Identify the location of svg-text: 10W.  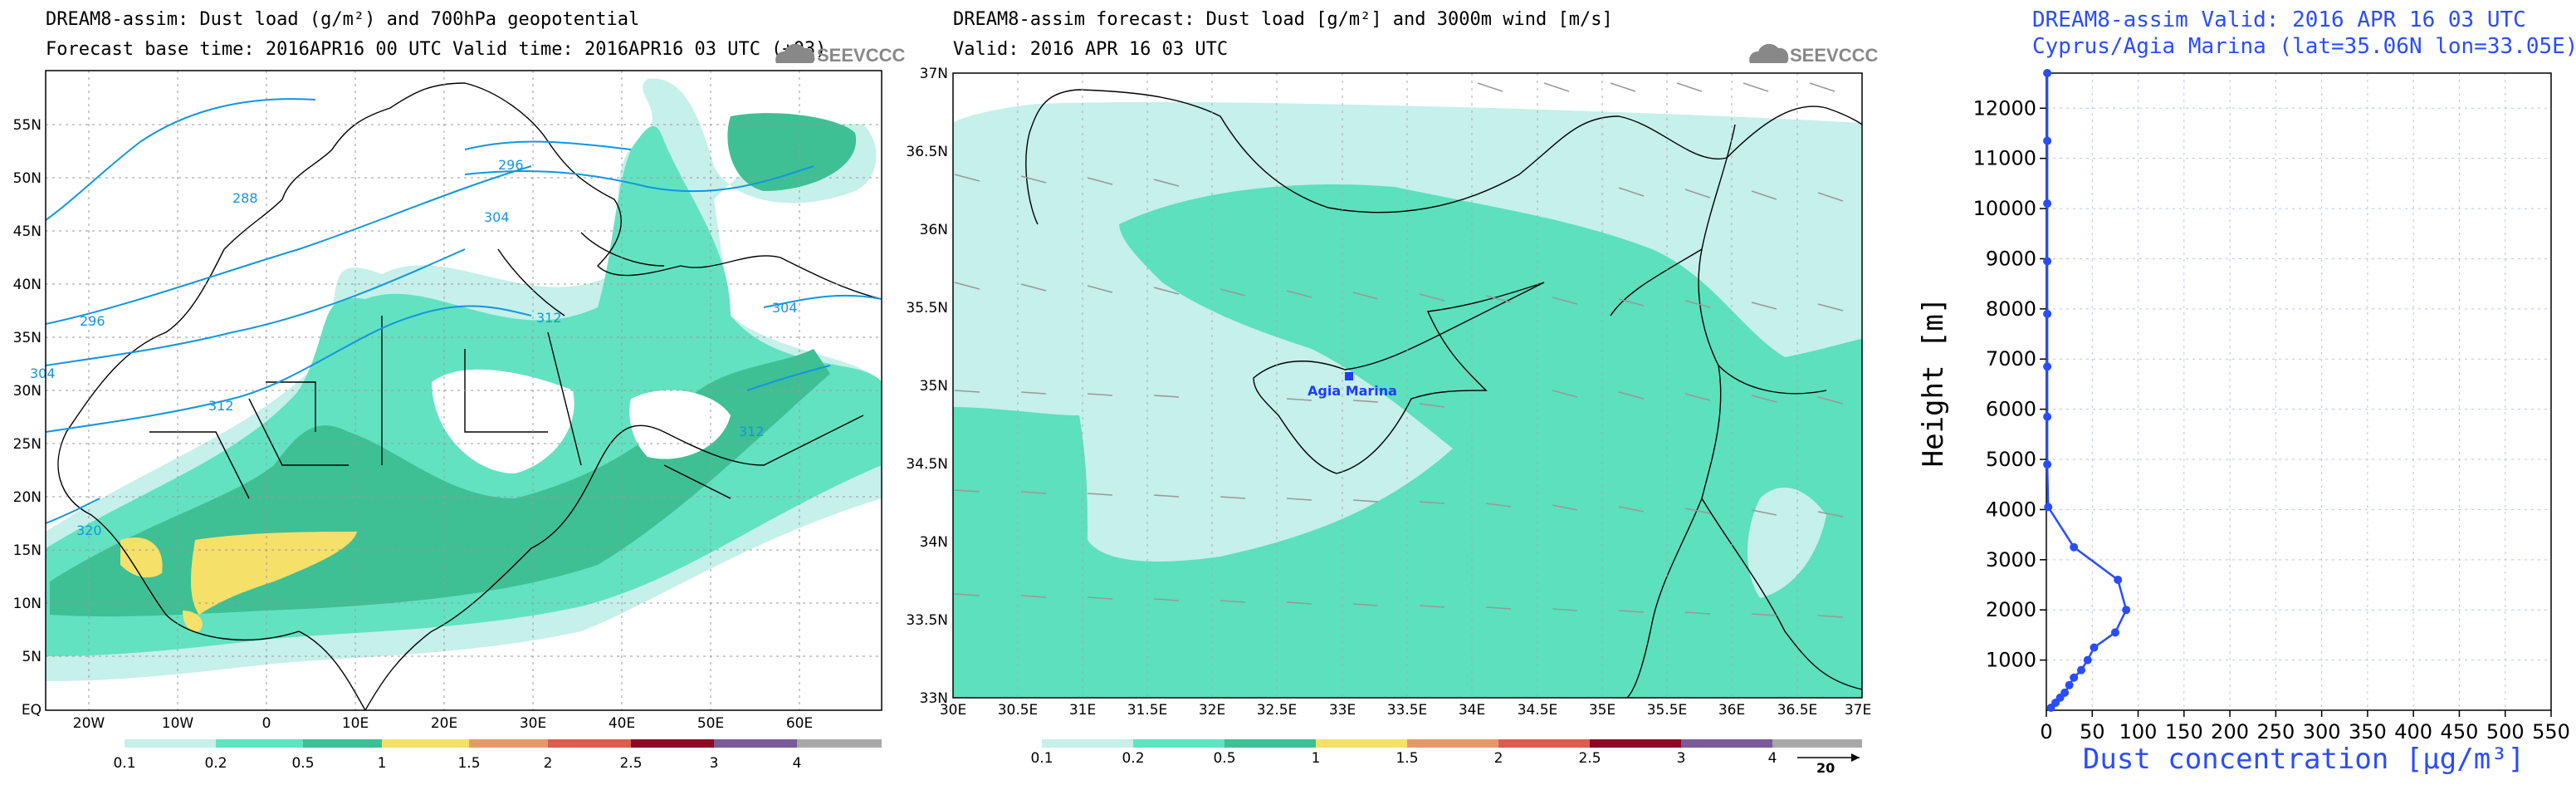
(178, 723).